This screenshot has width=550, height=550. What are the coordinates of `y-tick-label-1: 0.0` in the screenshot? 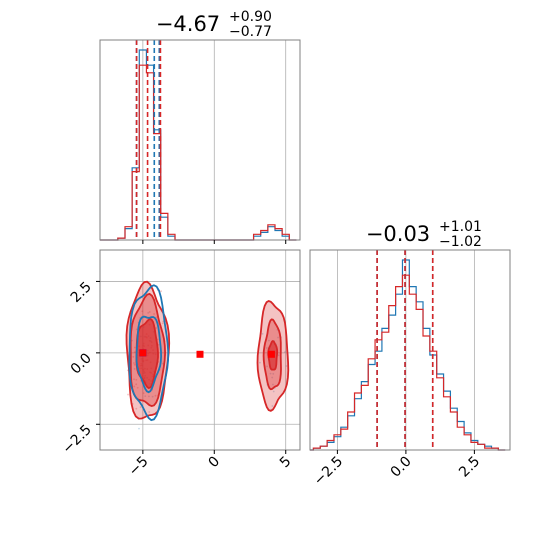 It's located at (81, 363).